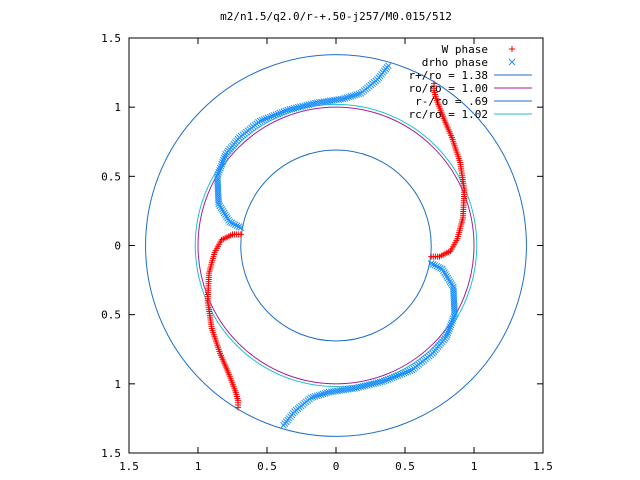  What do you see at coordinates (336, 16) in the screenshot?
I see `chart-title: m2/n1.5/q2.0/r-+.50-j257/M0.015/512` at bounding box center [336, 16].